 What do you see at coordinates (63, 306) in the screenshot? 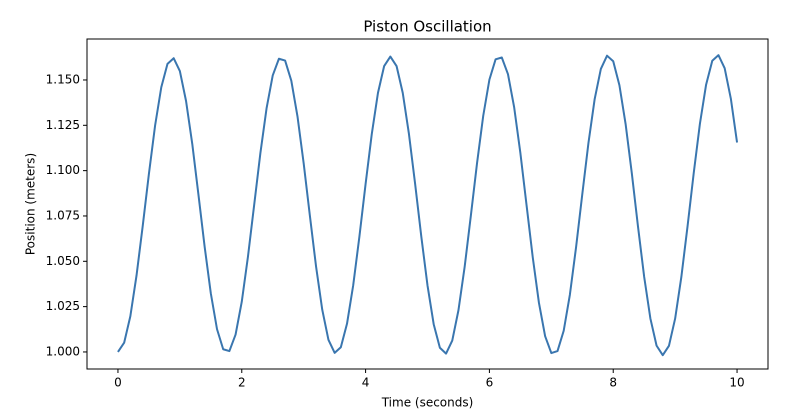
I see `y-tick-label: 1.025` at bounding box center [63, 306].